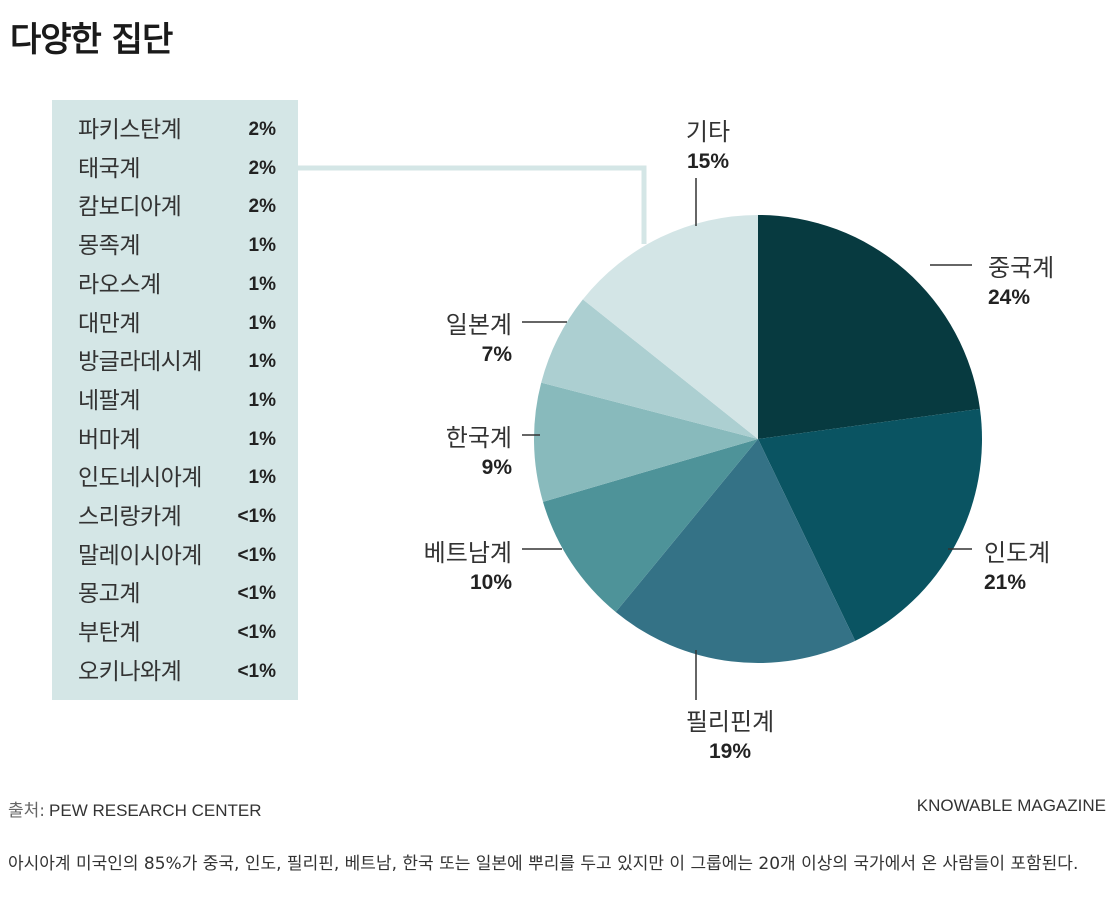 Image resolution: width=1118 pixels, height=918 pixels. Describe the element at coordinates (119, 284) in the screenshot. I see `breakdown-label: 라오스계` at that location.